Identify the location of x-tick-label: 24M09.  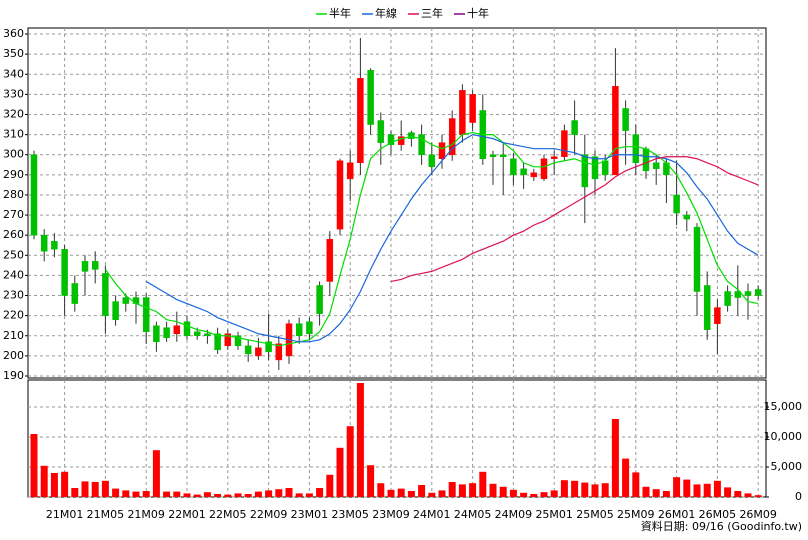
(514, 514).